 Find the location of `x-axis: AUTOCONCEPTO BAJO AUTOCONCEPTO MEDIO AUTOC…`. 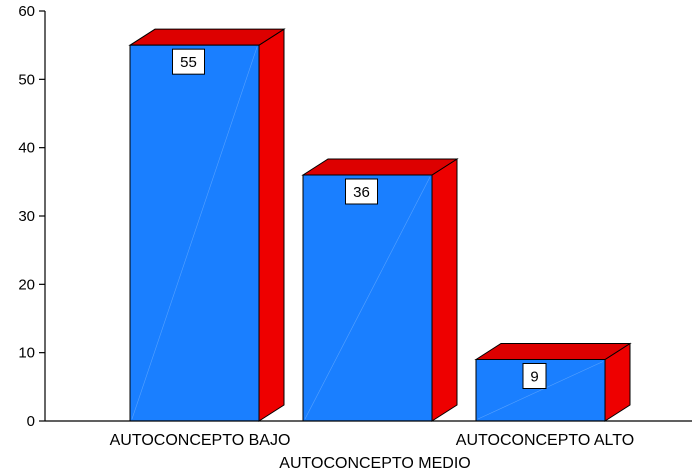

x-axis: AUTOCONCEPTO BAJO AUTOCONCEPTO MEDIO AUTOC… is located at coordinates (368, 446).